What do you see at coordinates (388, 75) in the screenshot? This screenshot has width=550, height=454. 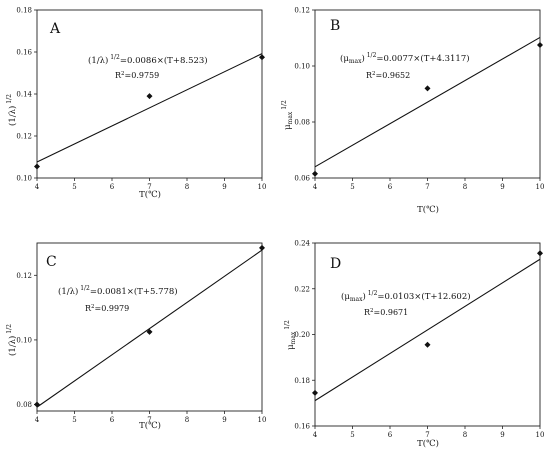 I see `r-squared: R2=0.9652` at bounding box center [388, 75].